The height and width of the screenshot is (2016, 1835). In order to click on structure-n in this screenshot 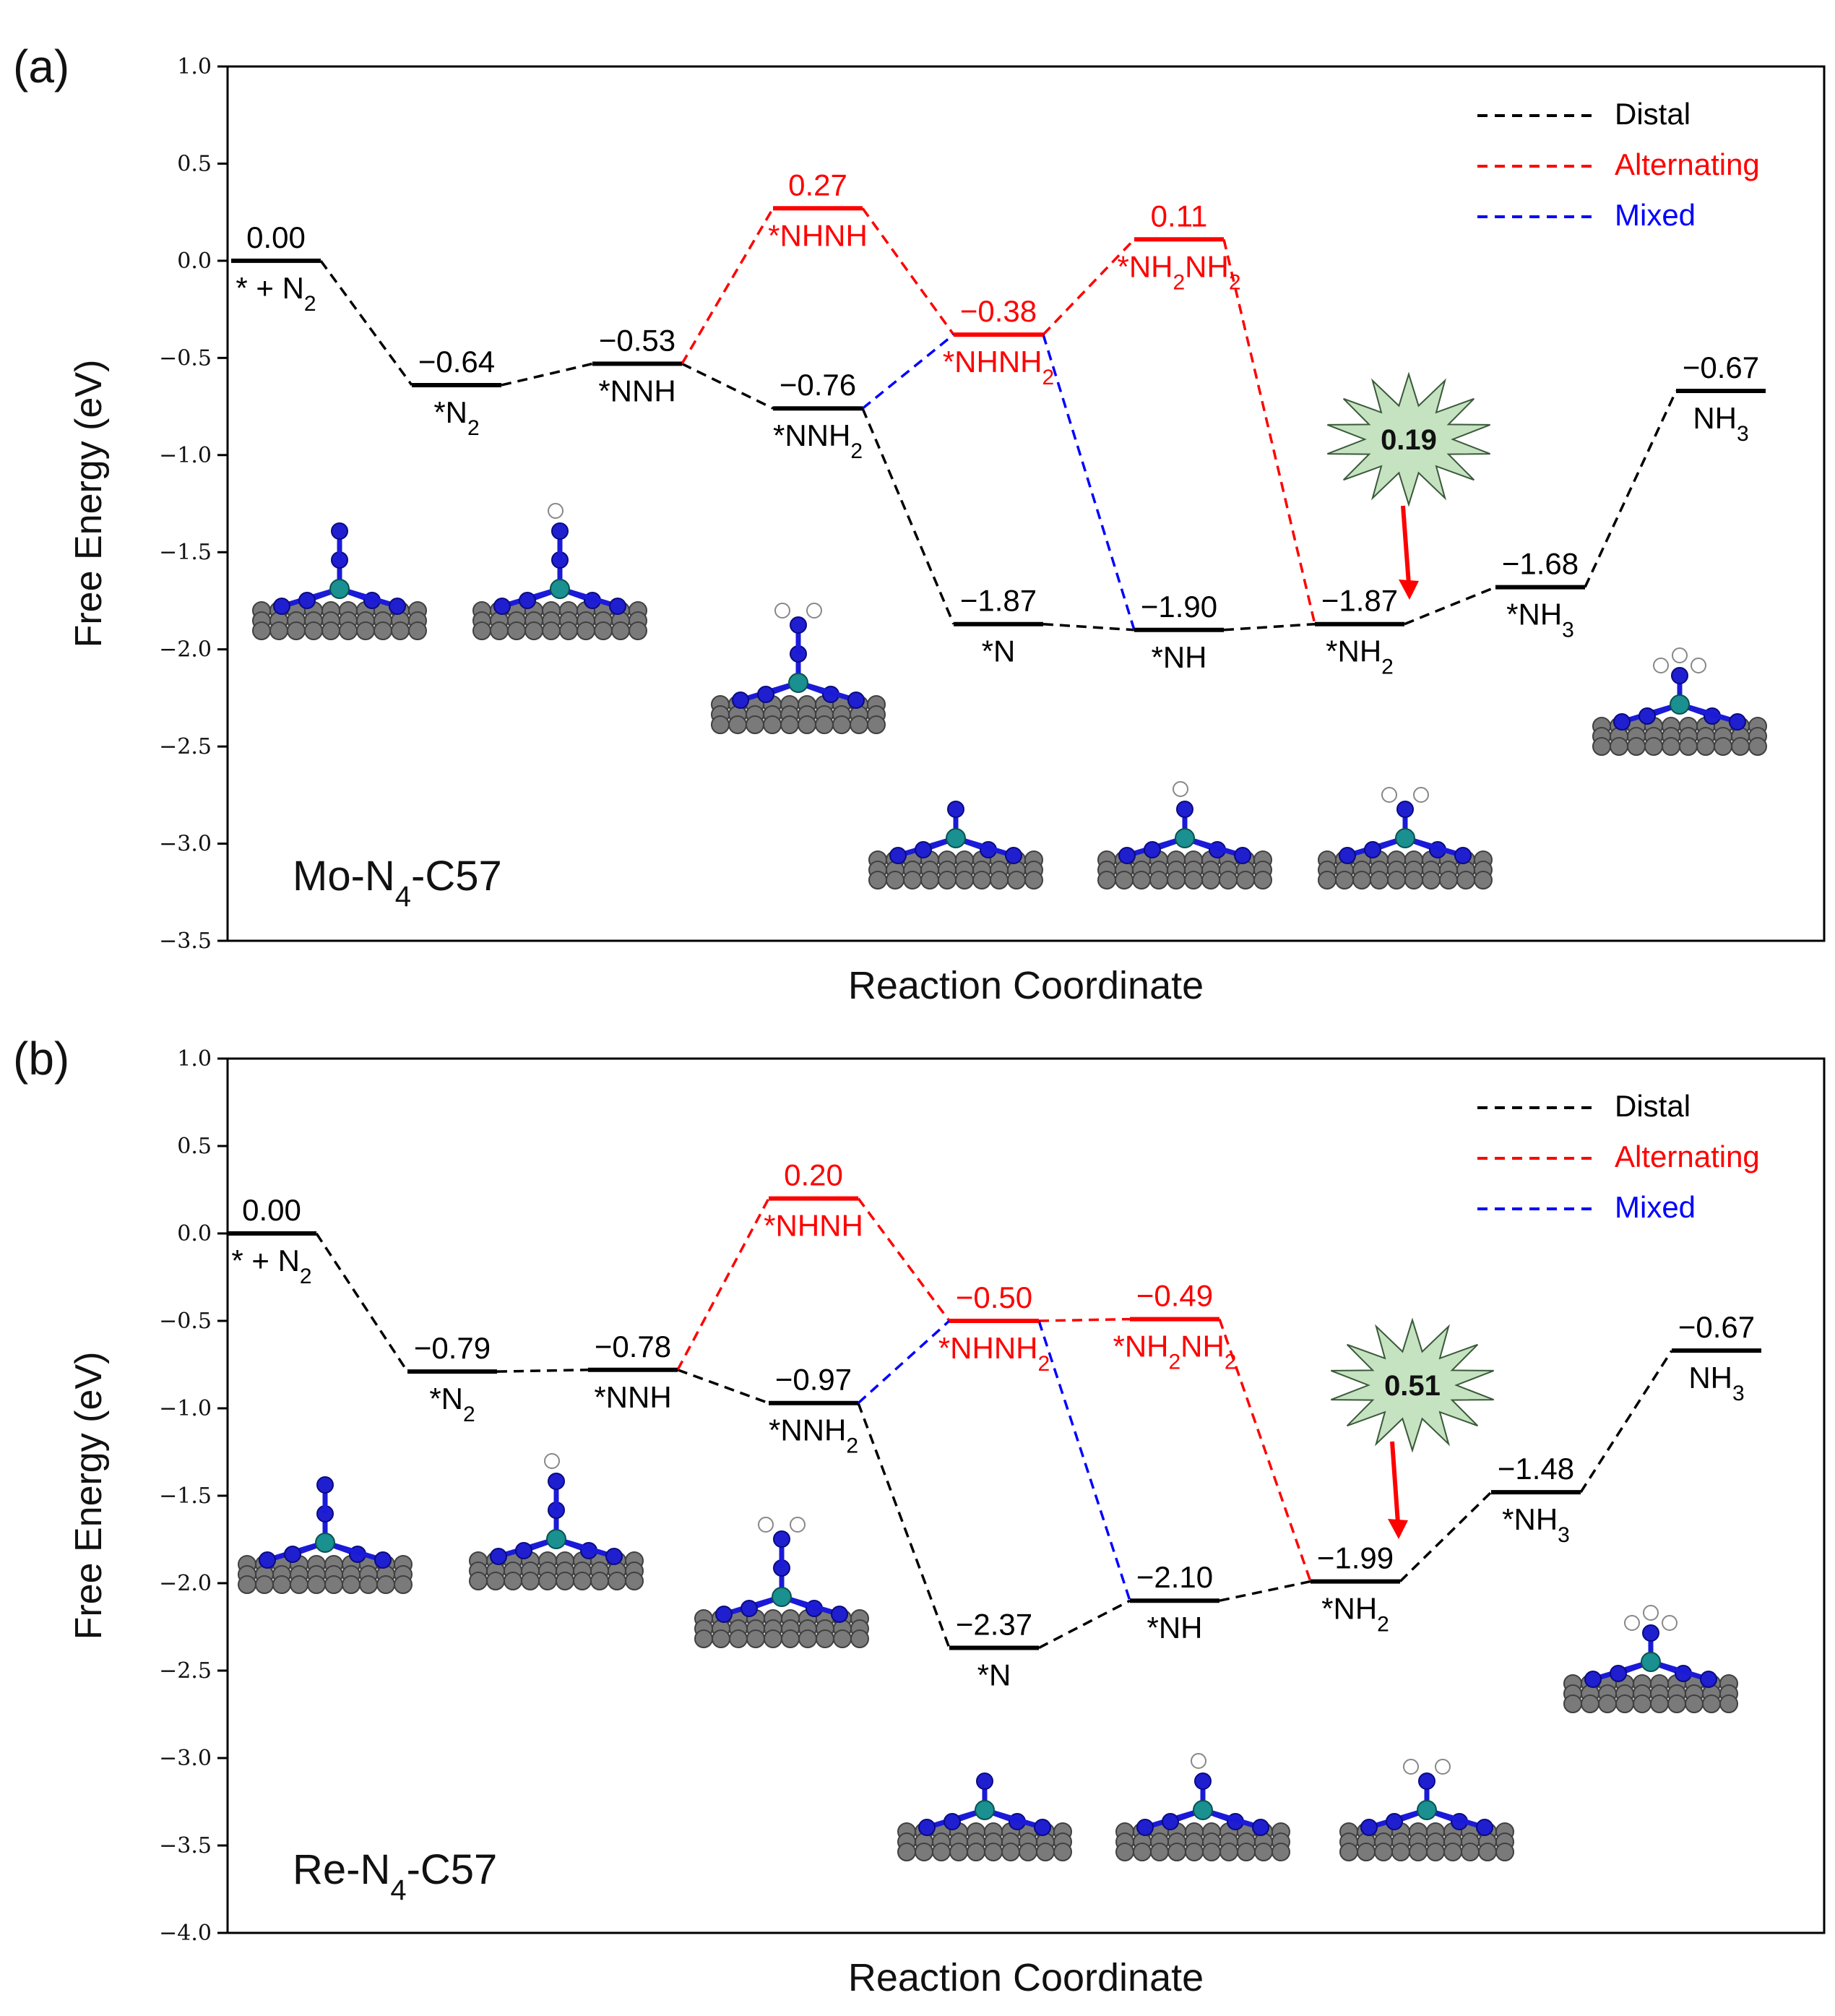, I will do `click(985, 1816)`.